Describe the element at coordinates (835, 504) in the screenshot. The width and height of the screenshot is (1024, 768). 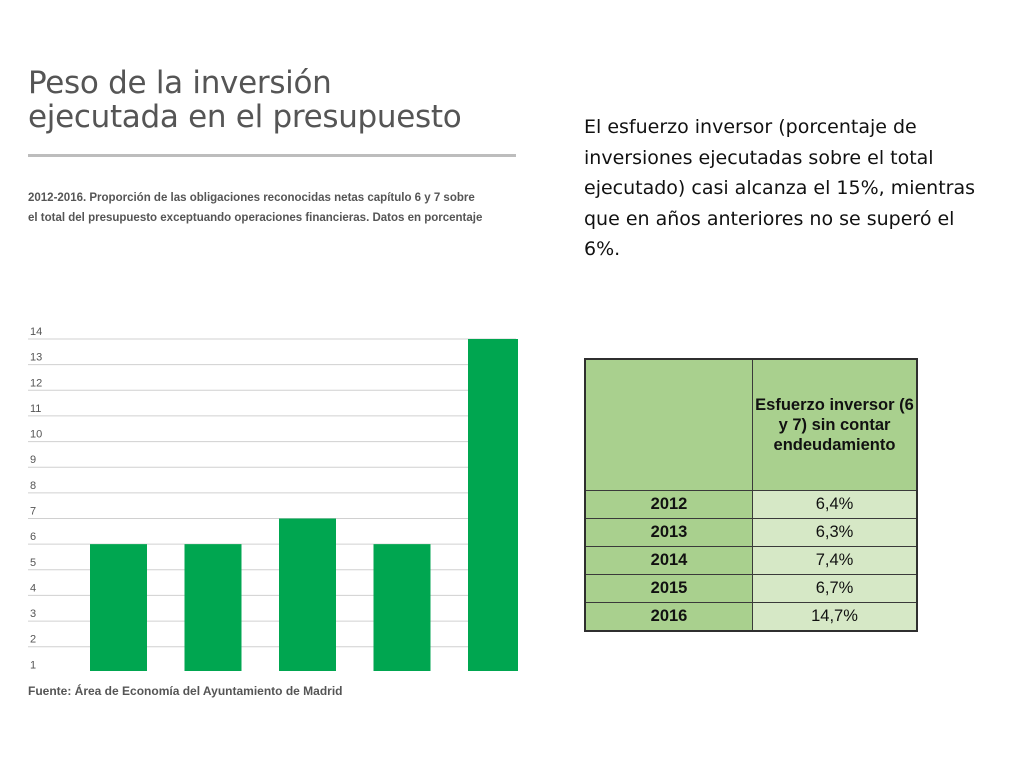
I see `table-cell-value: 6,4%` at that location.